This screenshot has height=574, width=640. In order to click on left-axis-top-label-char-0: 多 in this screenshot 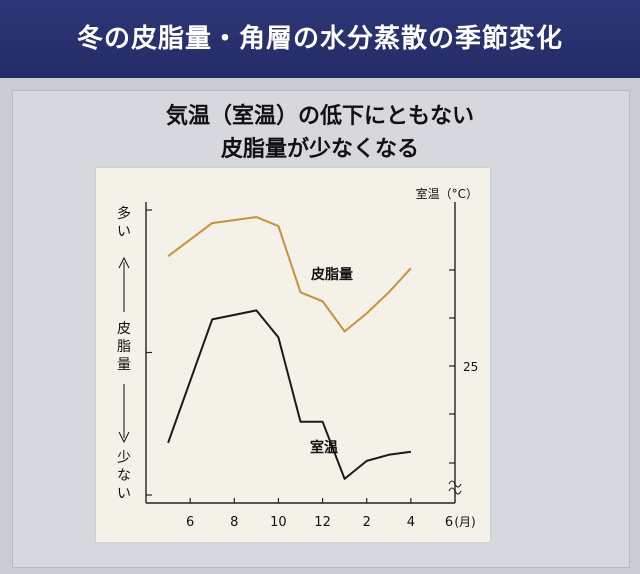, I will do `click(124, 213)`.